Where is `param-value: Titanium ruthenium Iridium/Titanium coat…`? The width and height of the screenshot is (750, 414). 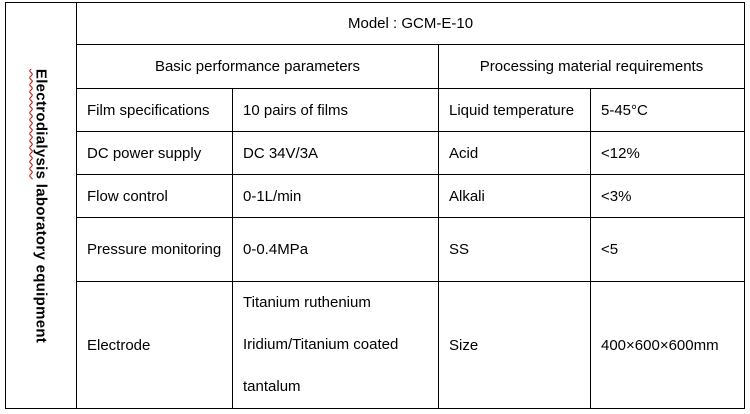 param-value: Titanium ruthenium Iridium/Titanium coat… is located at coordinates (335, 345).